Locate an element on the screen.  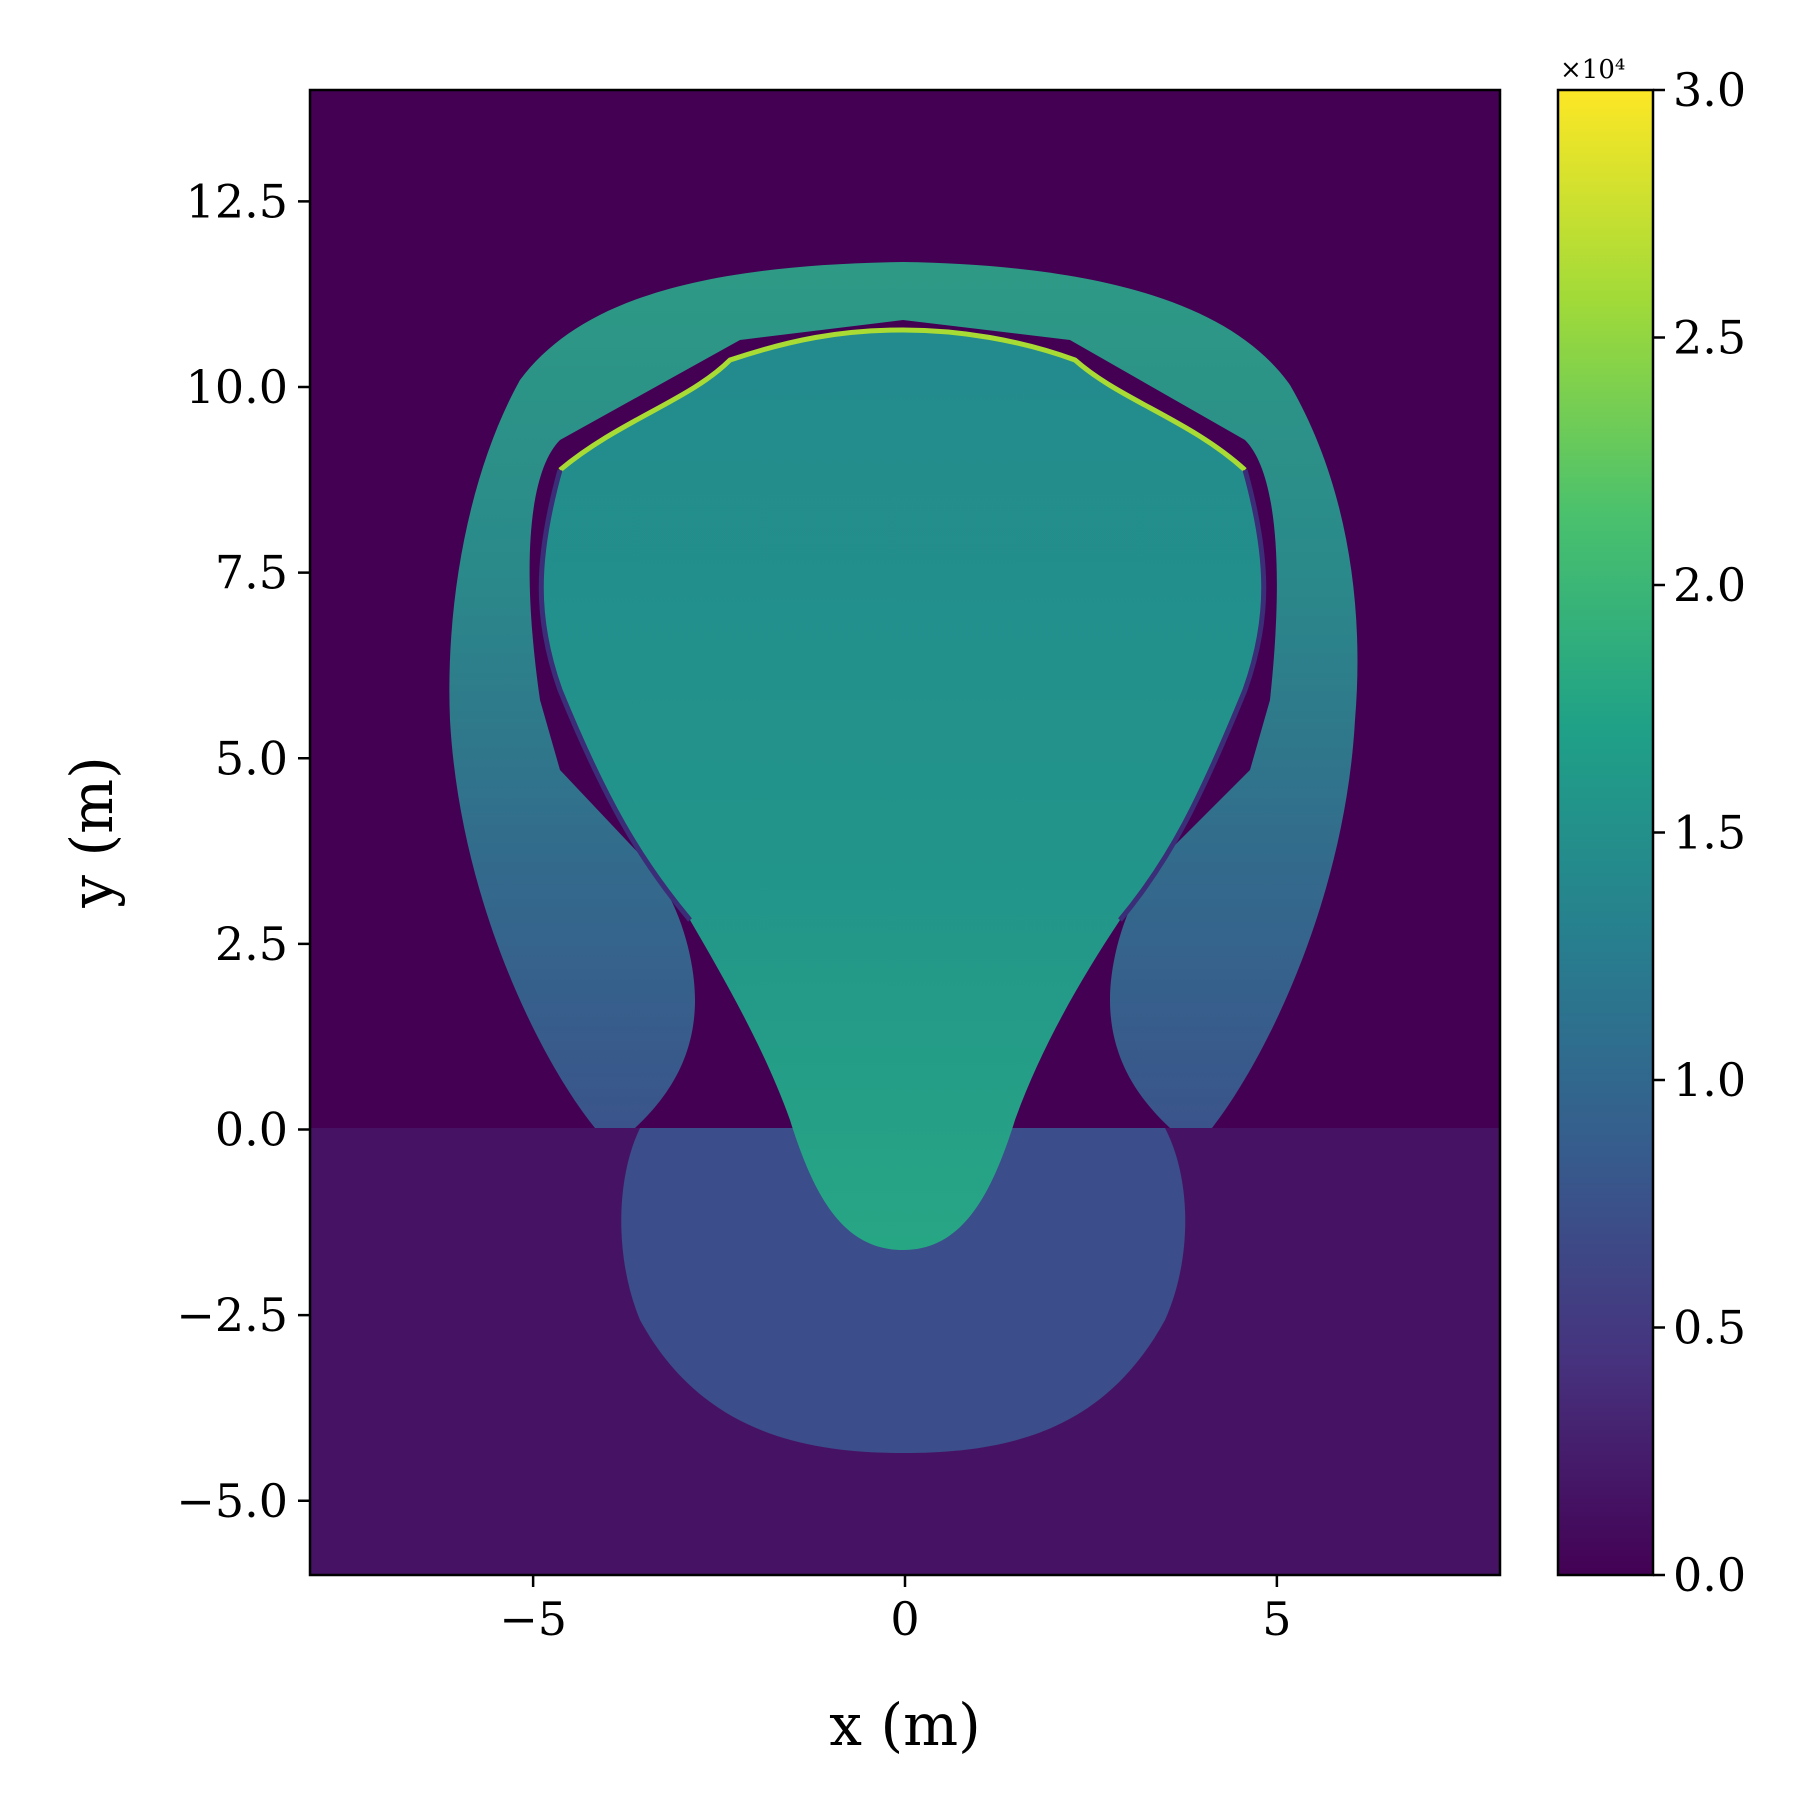
colorbar-tick-label: 2.5 is located at coordinates (1709, 338).